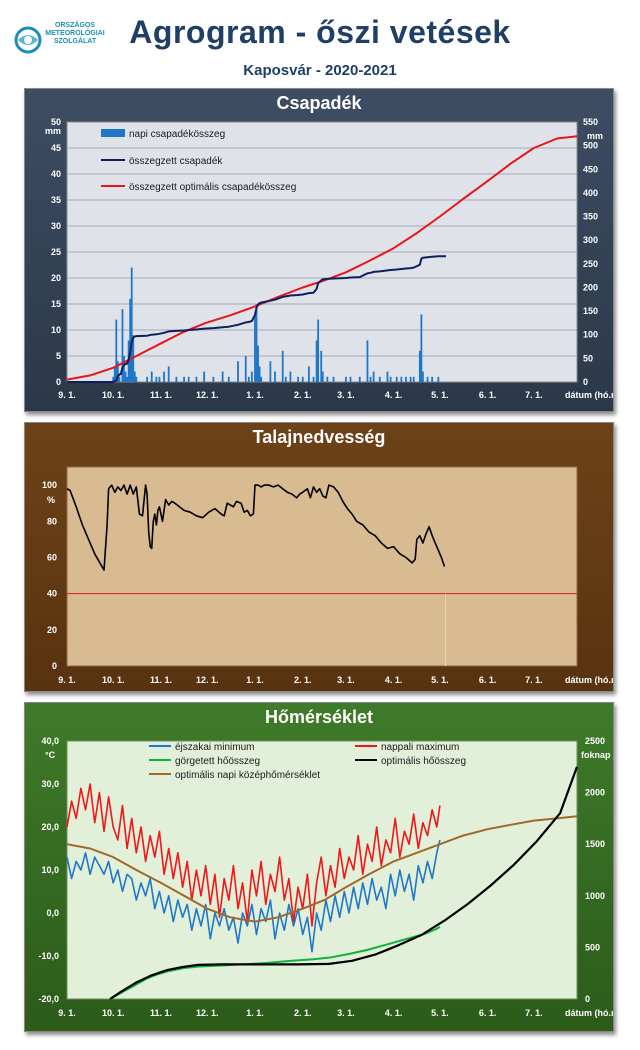  I want to click on precip-x-tick: 4. 1., so click(394, 395).